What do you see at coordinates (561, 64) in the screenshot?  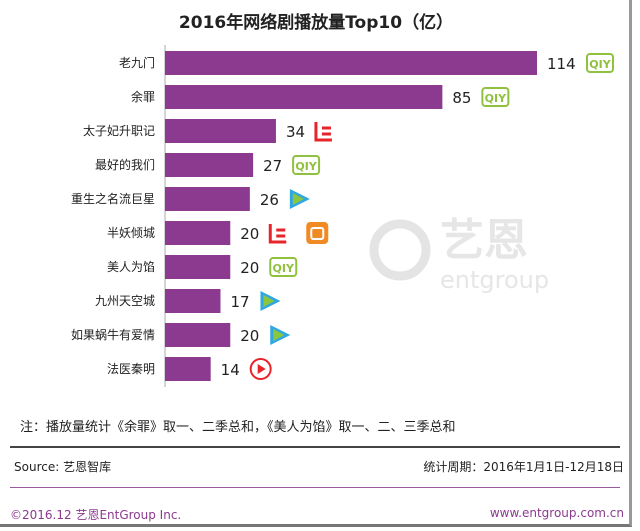 I see `value-label: 114` at bounding box center [561, 64].